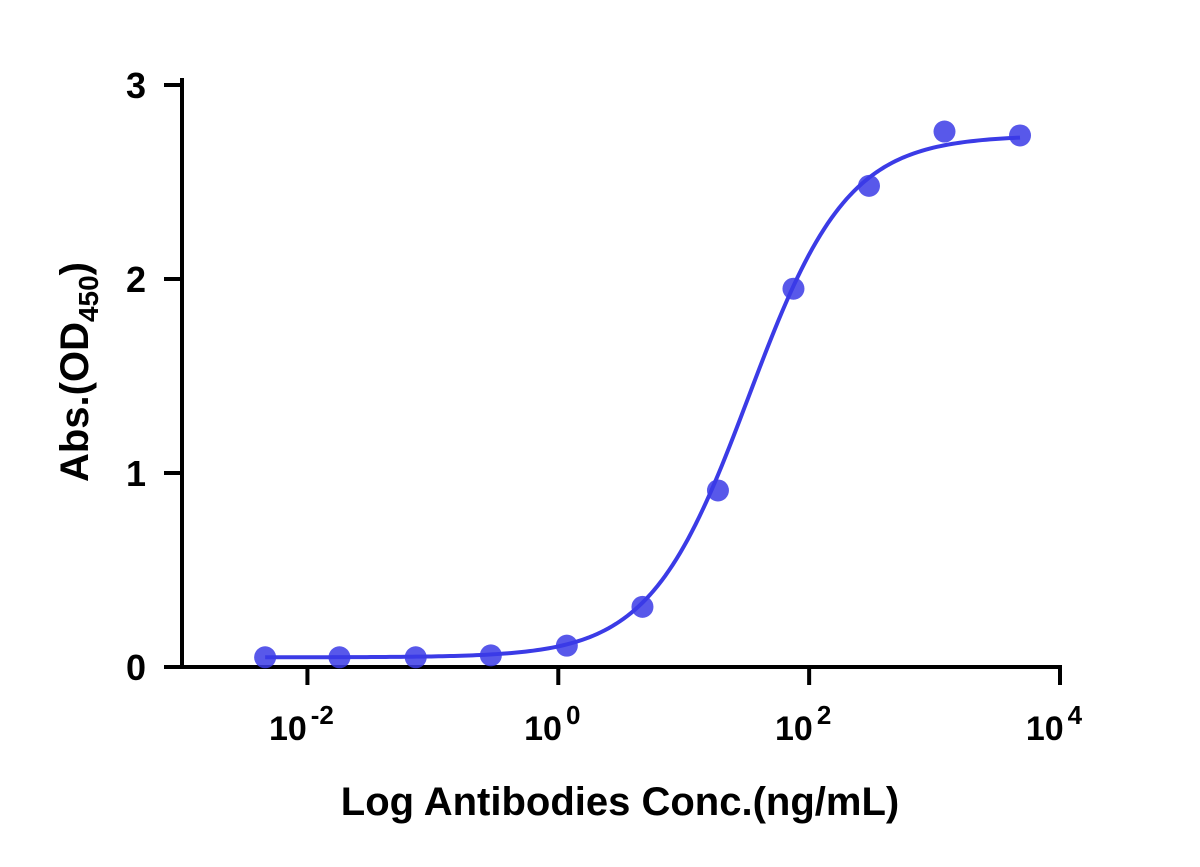 The image size is (1200, 867). What do you see at coordinates (136, 667) in the screenshot?
I see `y-tick-label: 0` at bounding box center [136, 667].